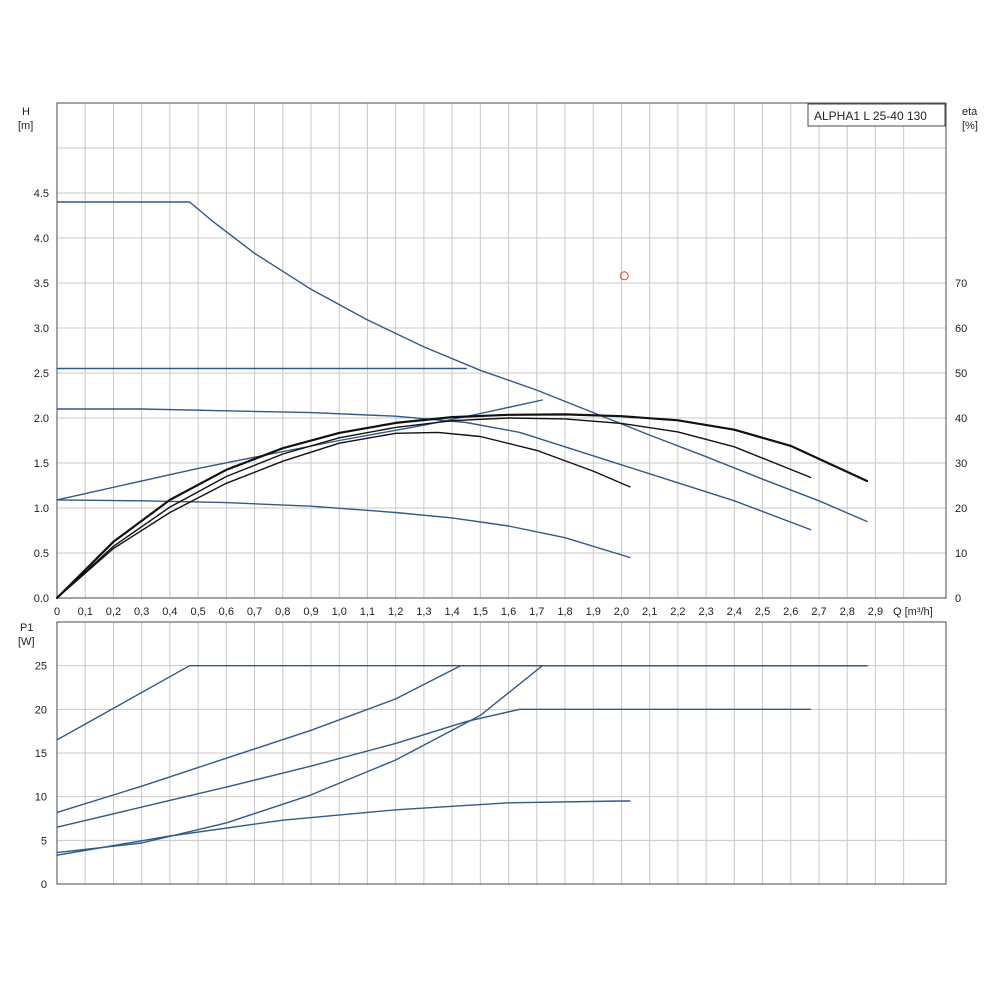 The width and height of the screenshot is (1000, 1000). Describe the element at coordinates (41, 374) in the screenshot. I see `y-tick-label: 2.5` at that location.